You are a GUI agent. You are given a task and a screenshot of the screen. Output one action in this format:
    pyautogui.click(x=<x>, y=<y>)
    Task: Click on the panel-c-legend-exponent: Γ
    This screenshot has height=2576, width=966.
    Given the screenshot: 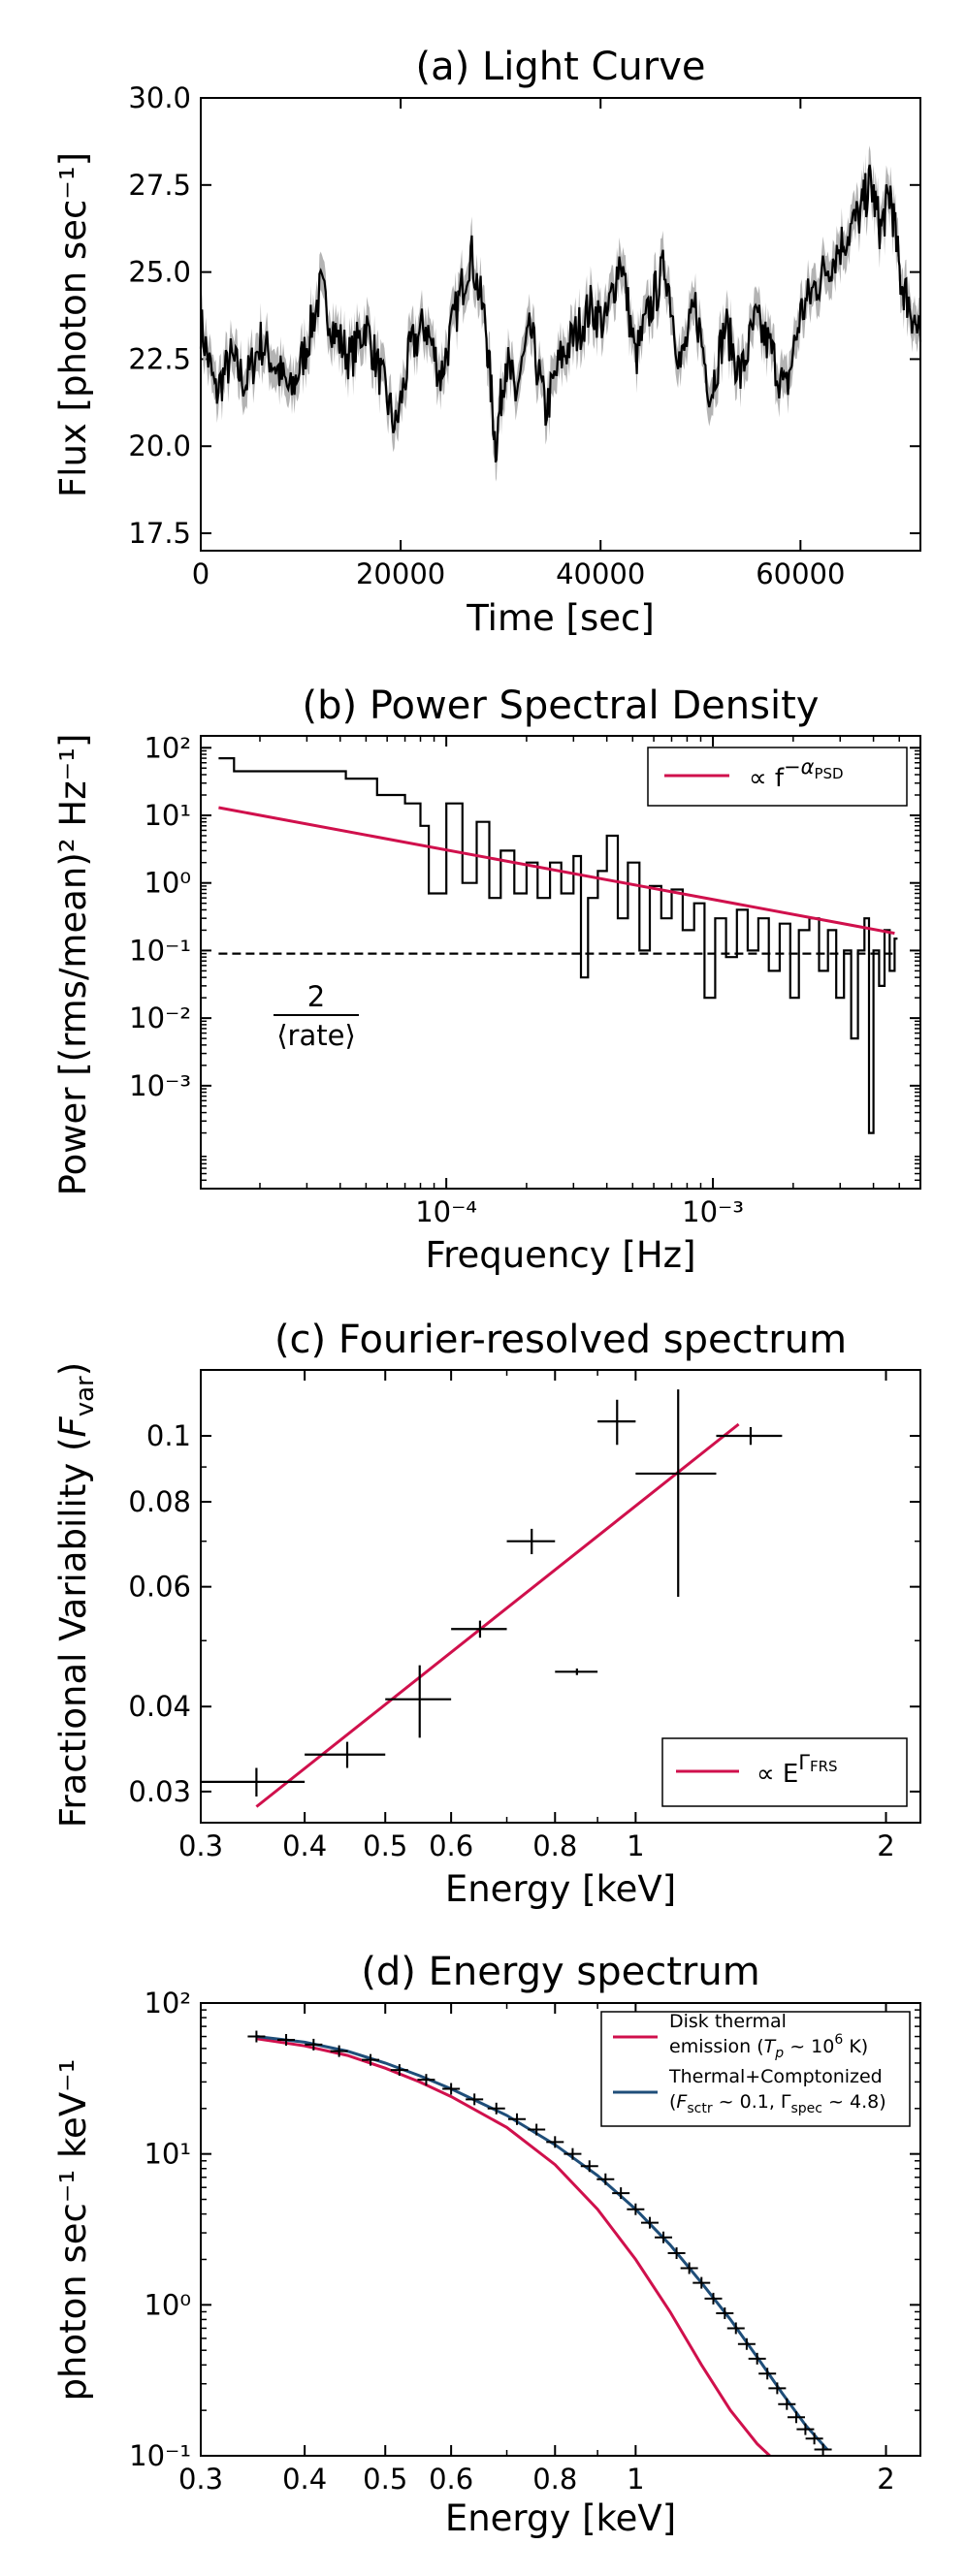 What is the action you would take?
    pyautogui.click(x=804, y=1763)
    